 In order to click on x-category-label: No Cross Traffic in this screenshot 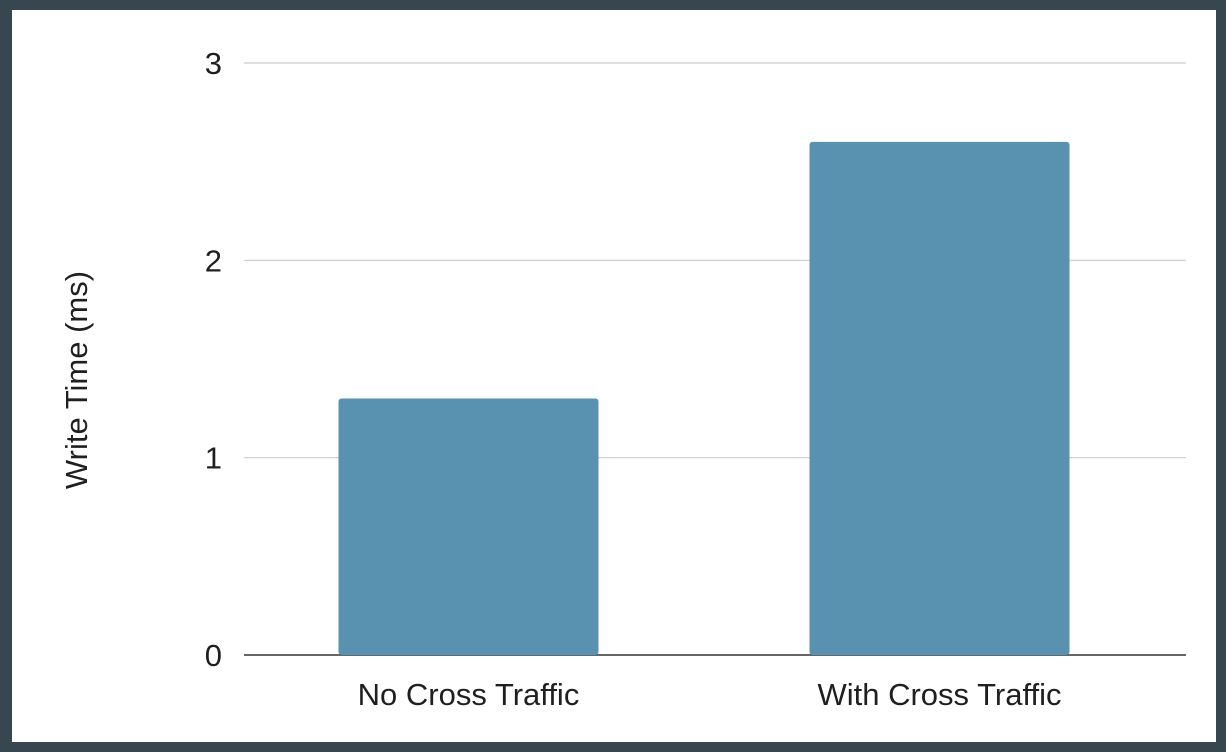, I will do `click(469, 694)`.